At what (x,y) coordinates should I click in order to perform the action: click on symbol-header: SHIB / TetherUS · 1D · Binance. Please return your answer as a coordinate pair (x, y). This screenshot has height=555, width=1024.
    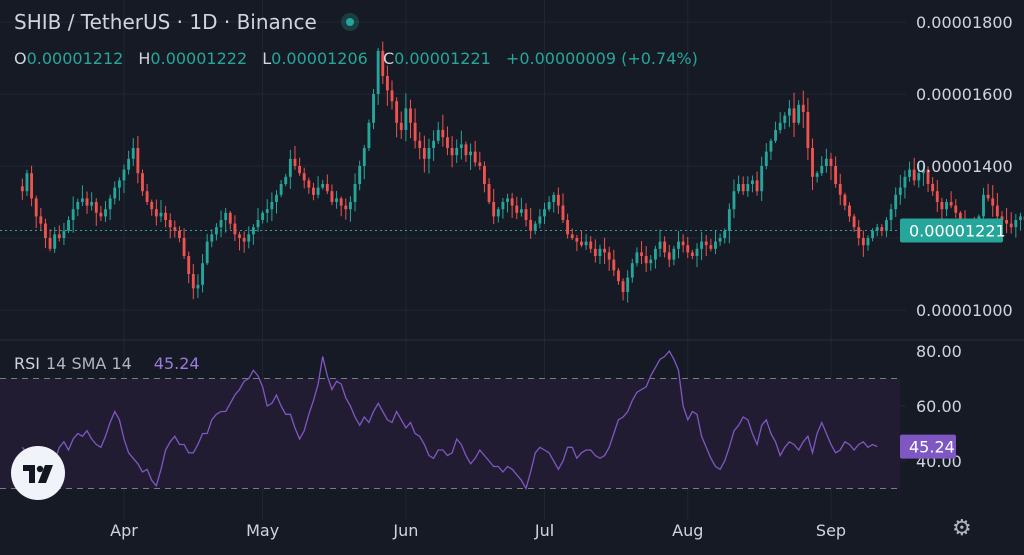
    Looking at the image, I should click on (186, 22).